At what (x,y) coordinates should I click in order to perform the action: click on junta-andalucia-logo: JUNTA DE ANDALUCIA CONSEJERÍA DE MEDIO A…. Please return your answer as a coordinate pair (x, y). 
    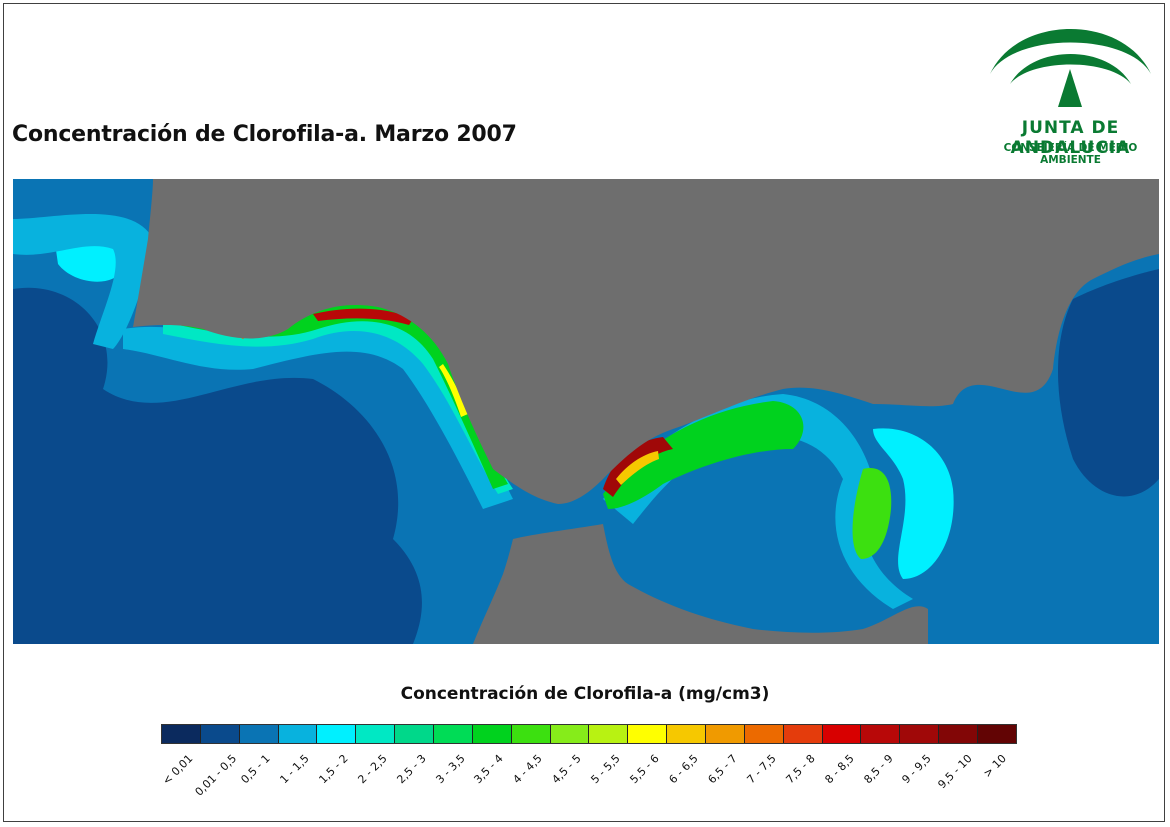
    Looking at the image, I should click on (1070, 90).